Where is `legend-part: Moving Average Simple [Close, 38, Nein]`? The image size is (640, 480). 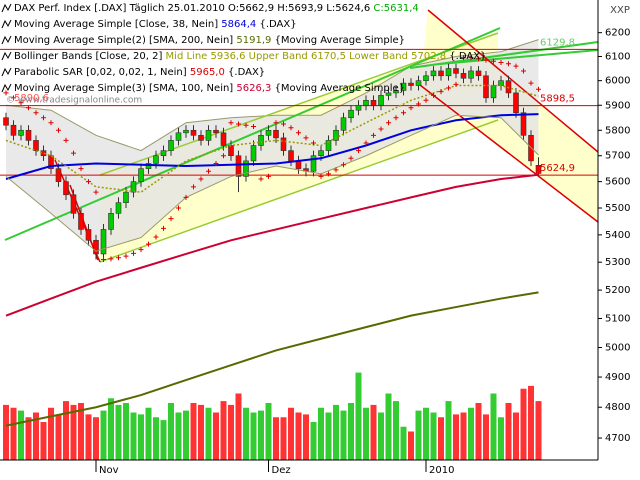
legend-part: Moving Average Simple [Close, 38, Nein] is located at coordinates (117, 24).